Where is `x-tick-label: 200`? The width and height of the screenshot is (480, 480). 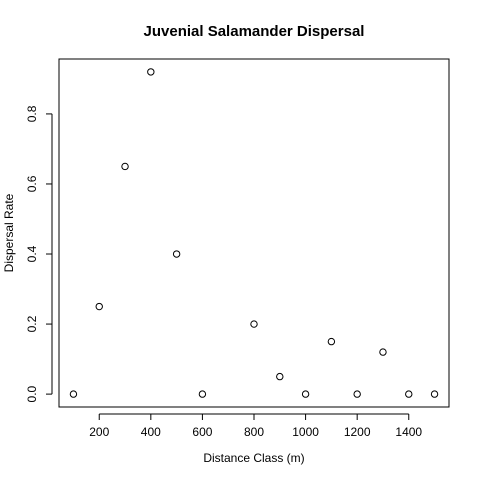 x-tick-label: 200 is located at coordinates (99, 432).